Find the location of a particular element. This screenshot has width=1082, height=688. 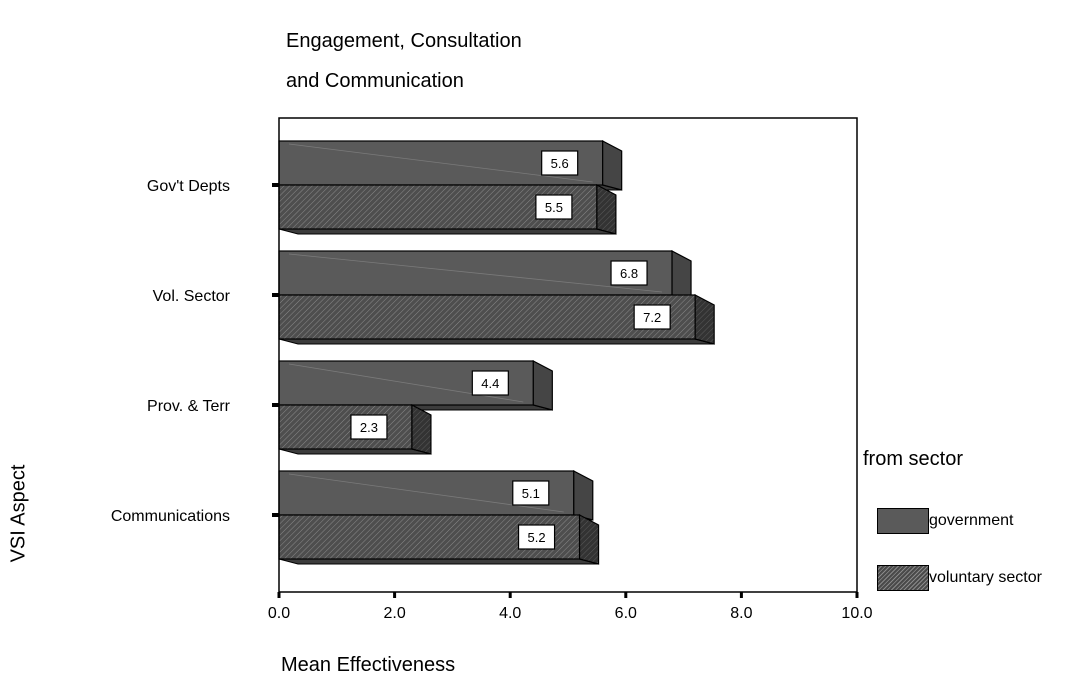

x-tick-label-1: 2.0 is located at coordinates (394, 613).